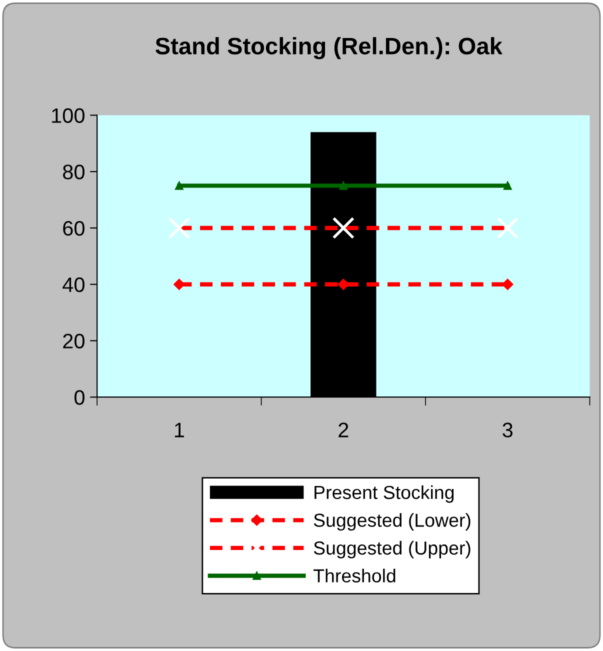 The width and height of the screenshot is (603, 651). Describe the element at coordinates (68, 115) in the screenshot. I see `y-tick-label: 100` at that location.